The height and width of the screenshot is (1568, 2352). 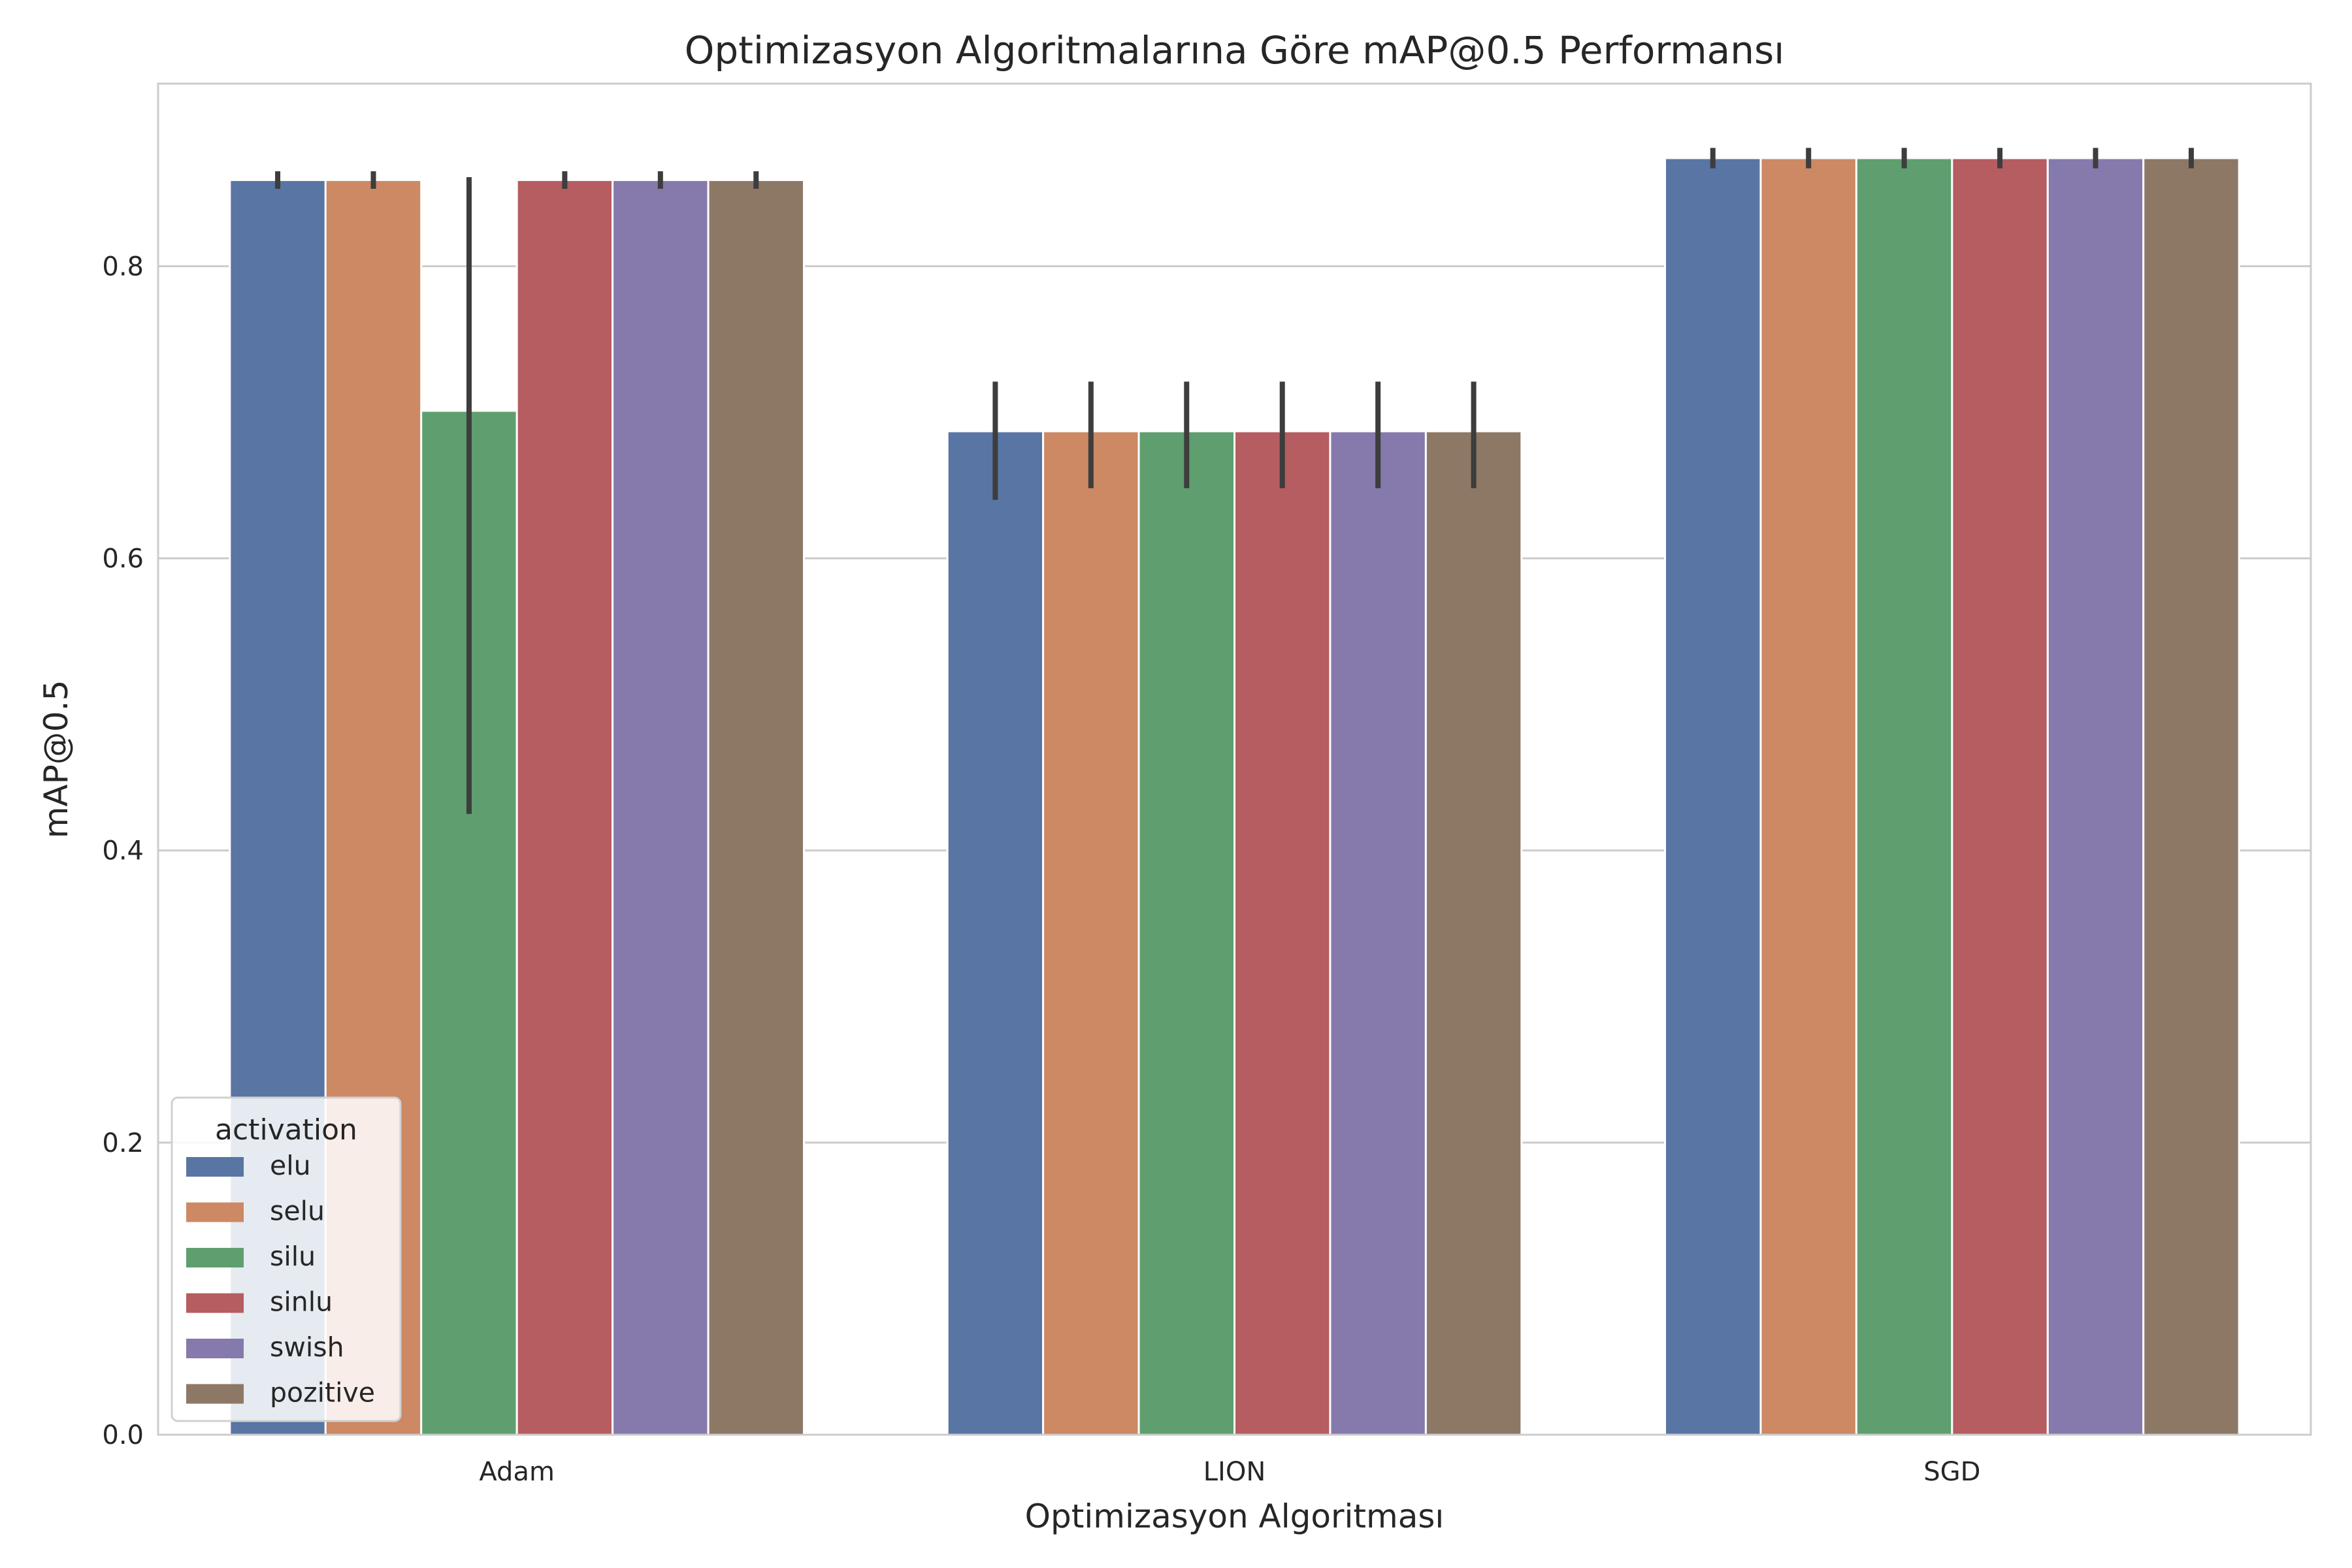 I want to click on x-tick-label: Adam, so click(x=517, y=1472).